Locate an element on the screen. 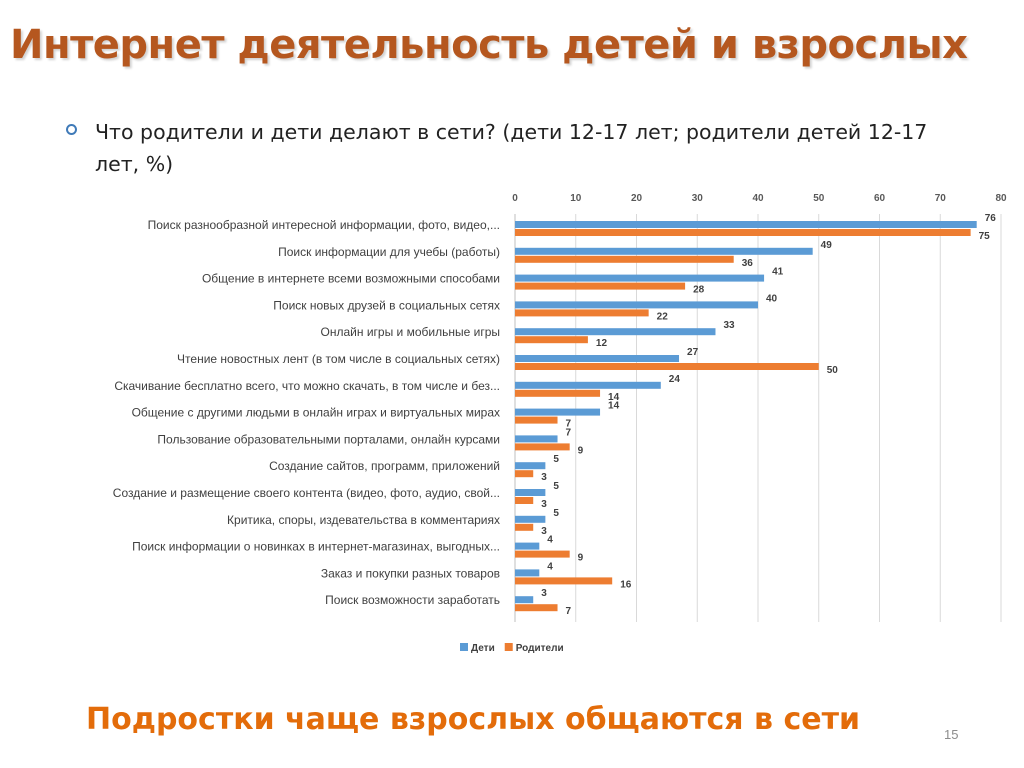 The height and width of the screenshot is (768, 1024). category-label: Онлайн игры и мобильные игры is located at coordinates (410, 332).